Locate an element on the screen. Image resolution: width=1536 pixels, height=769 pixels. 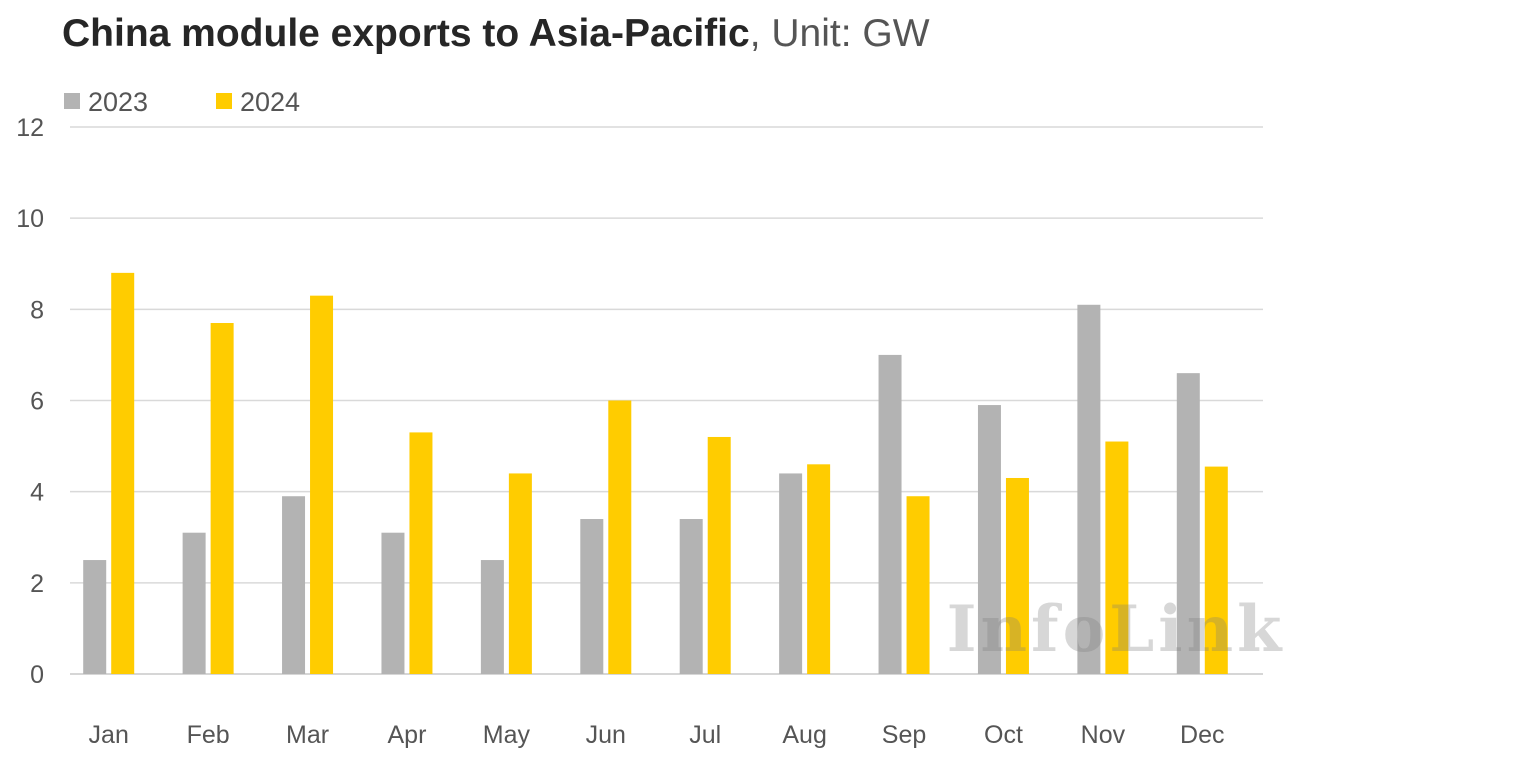
legend-swatch-2023 is located at coordinates (72, 101).